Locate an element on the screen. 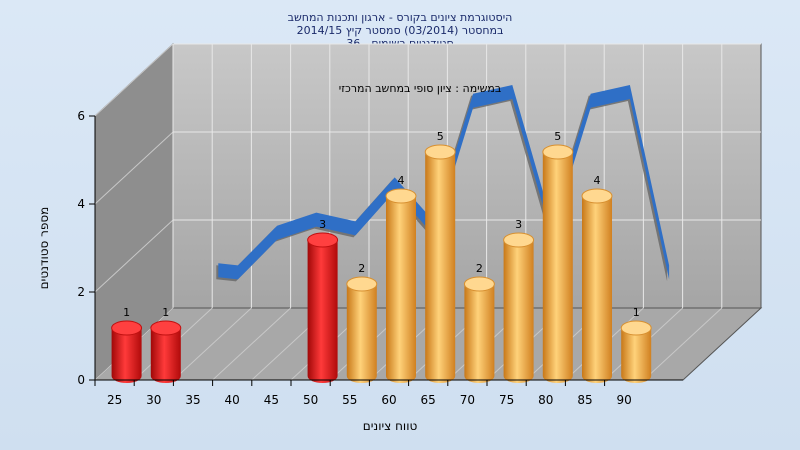 This screenshot has width=800, height=450. bar-90: 1 is located at coordinates (636, 344).